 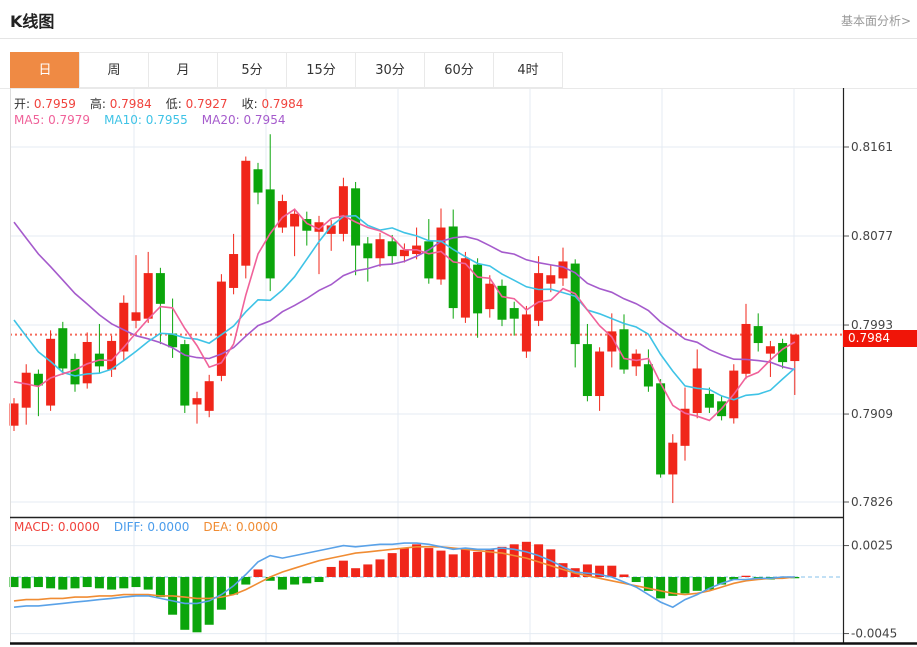 What do you see at coordinates (146, 120) in the screenshot?
I see `readout-pair: MA10: 0.7955` at bounding box center [146, 120].